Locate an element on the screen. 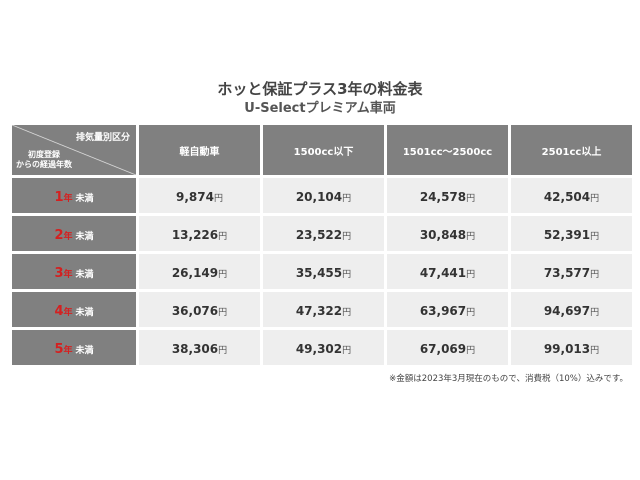 This screenshot has height=480, width=640. table-row: 1年 未満 9,874円 20,104円 24,578円 42,504円 is located at coordinates (322, 195).